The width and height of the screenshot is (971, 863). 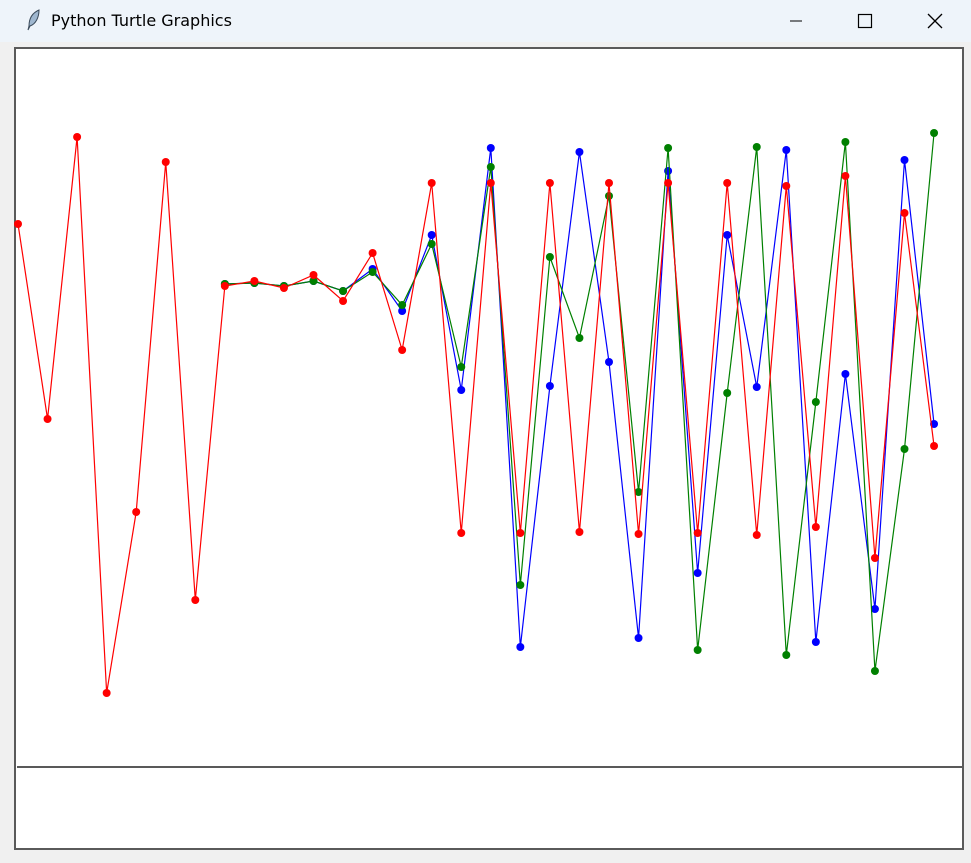 I want to click on maximize-icon, so click(x=865, y=21).